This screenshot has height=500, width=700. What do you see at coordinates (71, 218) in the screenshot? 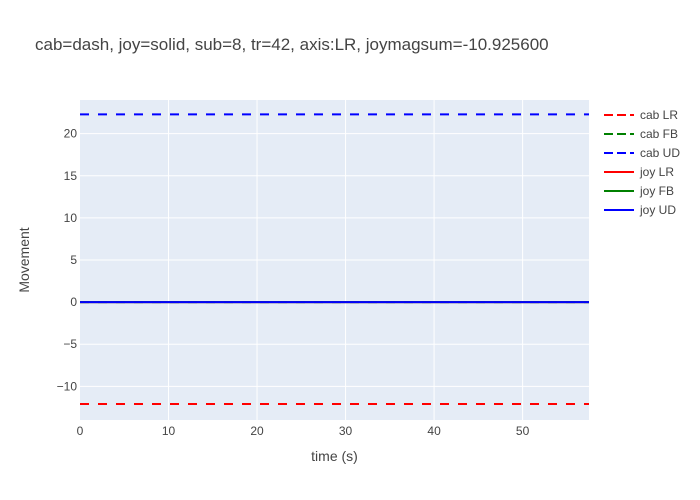
I see `y-tick-label: 10` at bounding box center [71, 218].